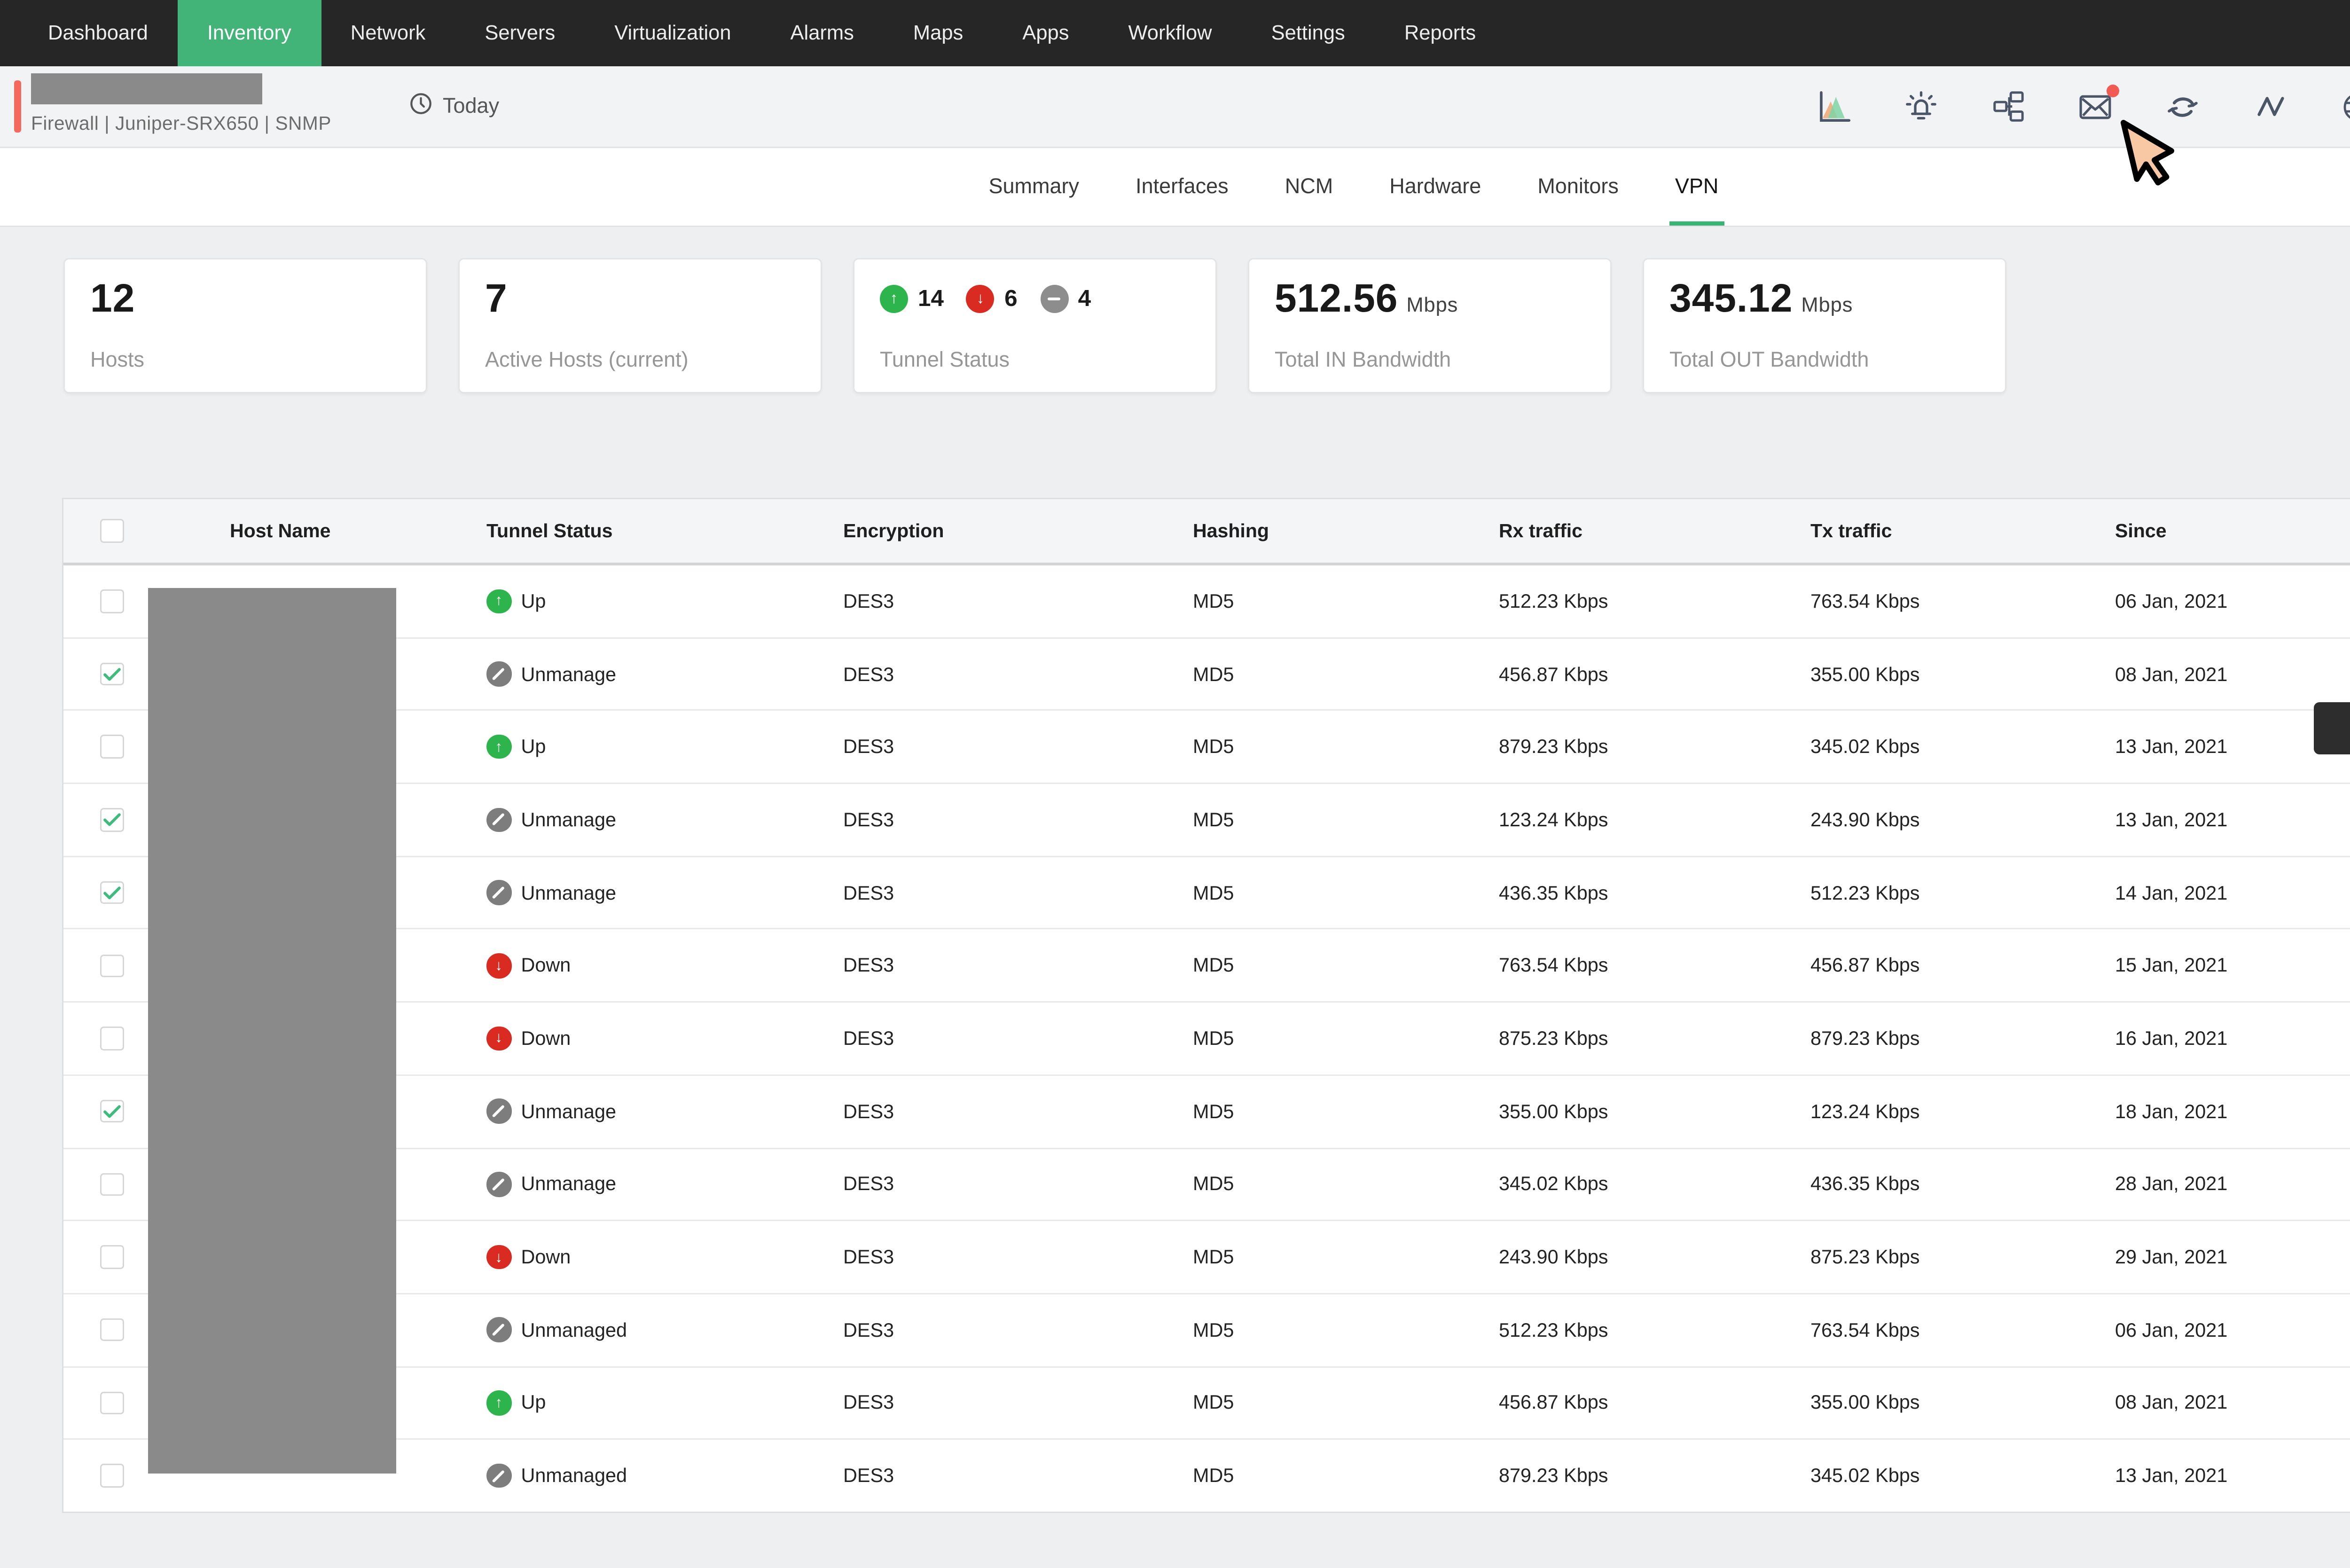  Describe the element at coordinates (1865, 1038) in the screenshot. I see `tx-traffic-cell: 879.23 Kbps` at that location.